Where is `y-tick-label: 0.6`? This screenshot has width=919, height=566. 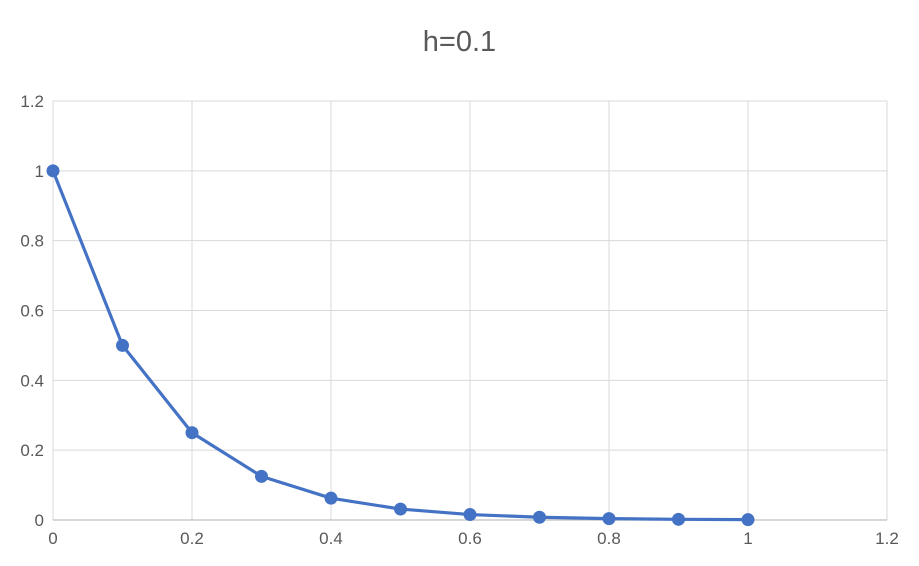
y-tick-label: 0.6 is located at coordinates (32, 311).